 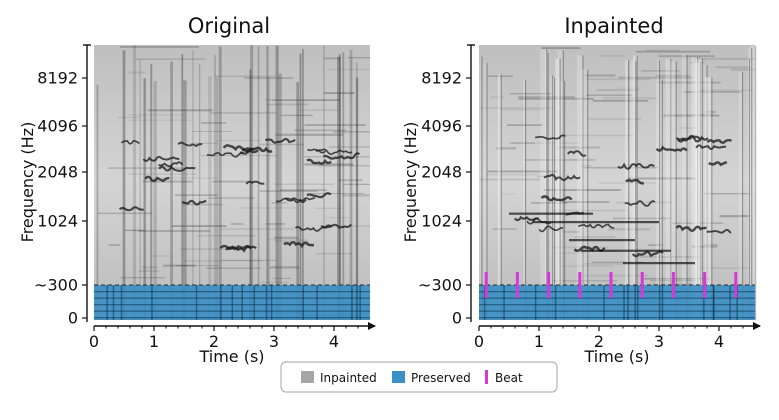 What do you see at coordinates (659, 341) in the screenshot?
I see `x-tick-label: 3` at bounding box center [659, 341].